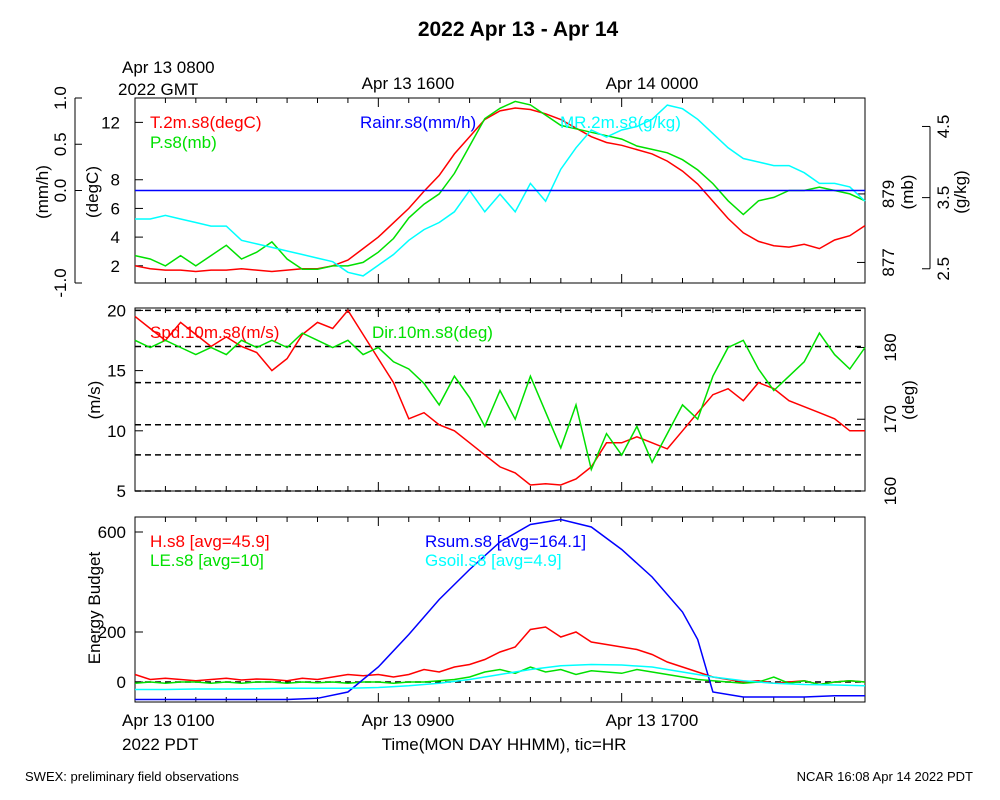 This screenshot has width=1000, height=800. I want to click on bottom-axis-label-start: Apr 13 0100, so click(168, 720).